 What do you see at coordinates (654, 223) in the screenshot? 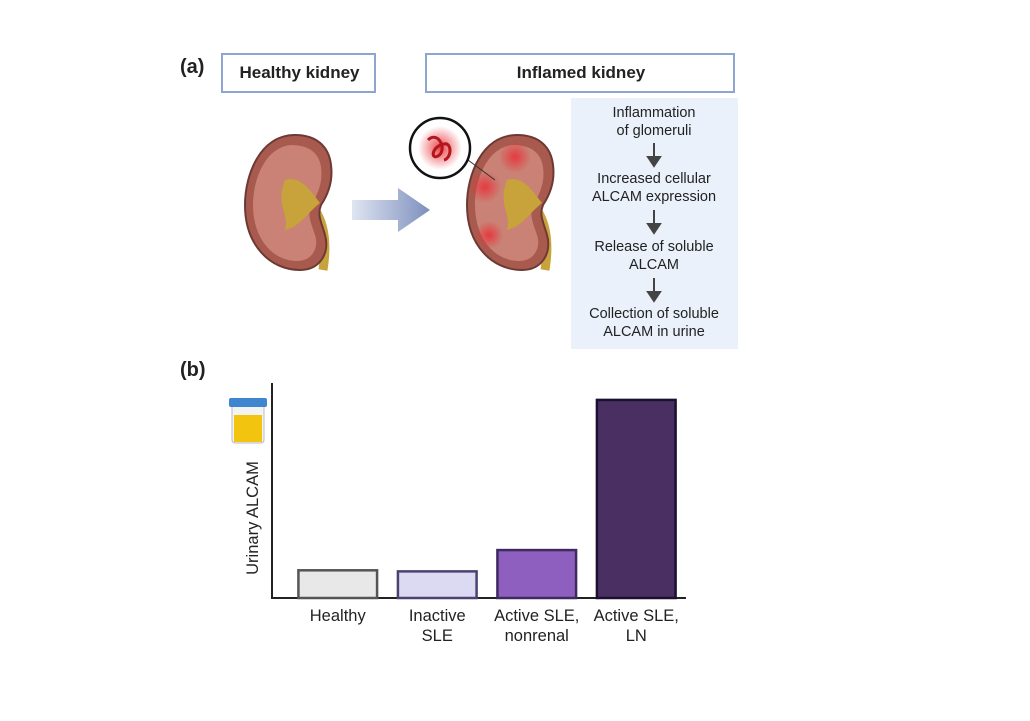
I see `step-arrows` at bounding box center [654, 223].